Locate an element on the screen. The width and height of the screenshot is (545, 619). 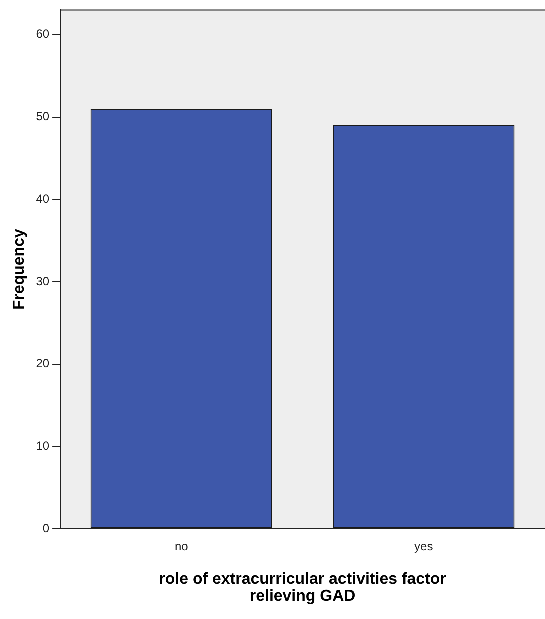
y-tick-label: 40 is located at coordinates (43, 199).